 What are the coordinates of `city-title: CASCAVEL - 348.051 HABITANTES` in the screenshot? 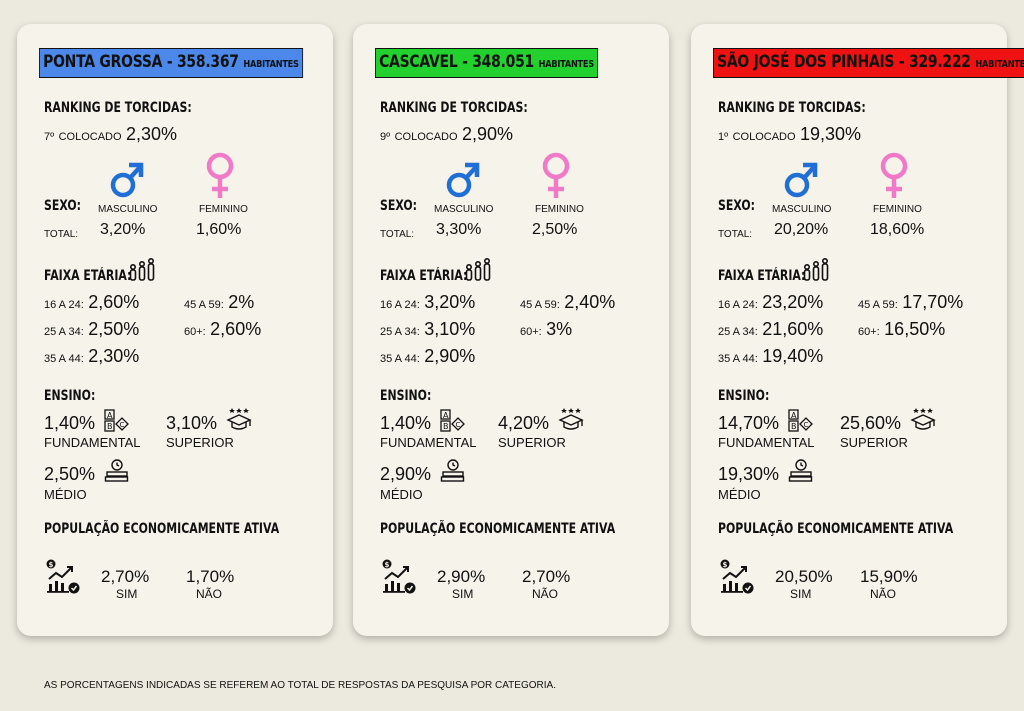 It's located at (487, 63).